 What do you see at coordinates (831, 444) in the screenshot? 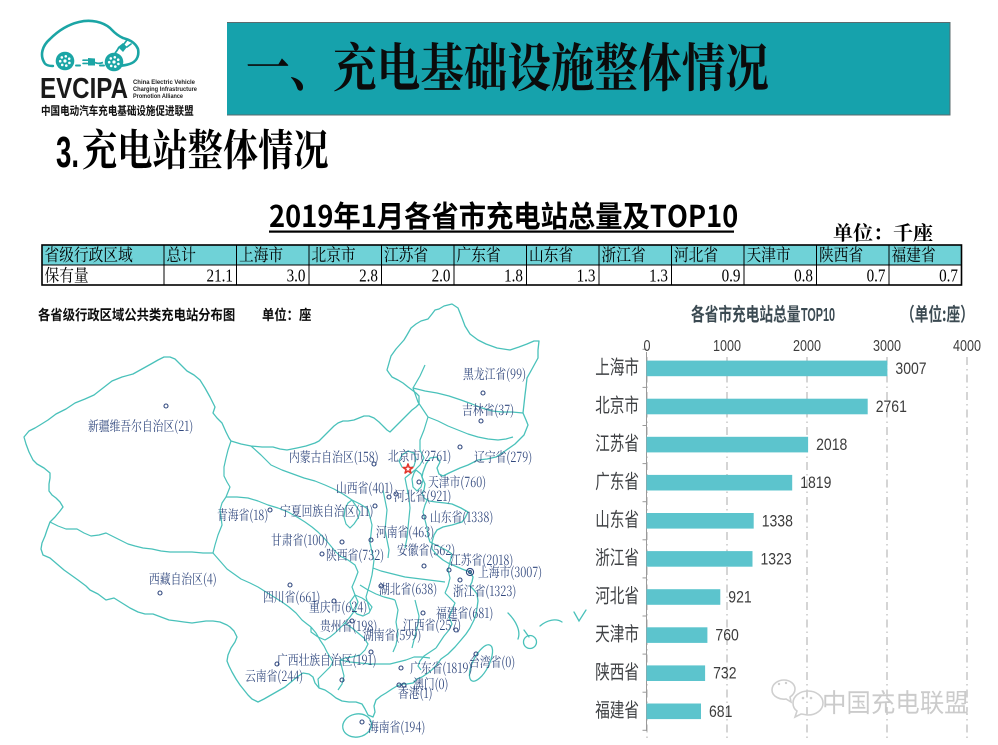
I see `svg-text: 2018` at bounding box center [831, 444].